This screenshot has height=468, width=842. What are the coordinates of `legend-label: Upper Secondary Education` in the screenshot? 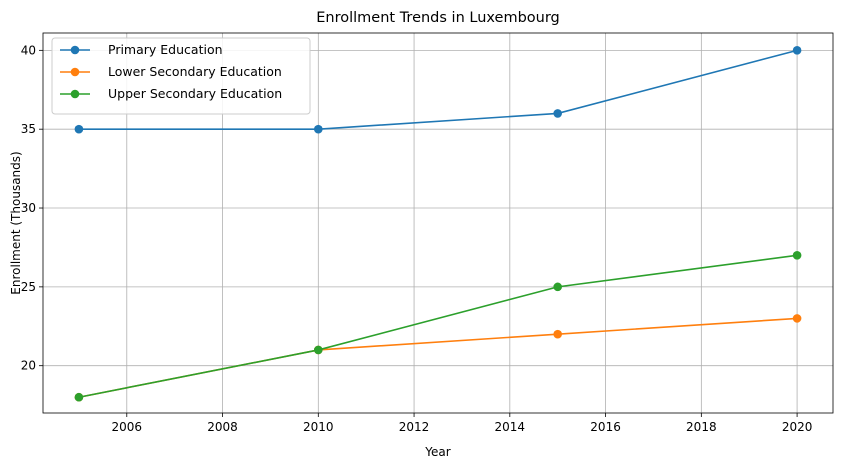 It's located at (195, 93).